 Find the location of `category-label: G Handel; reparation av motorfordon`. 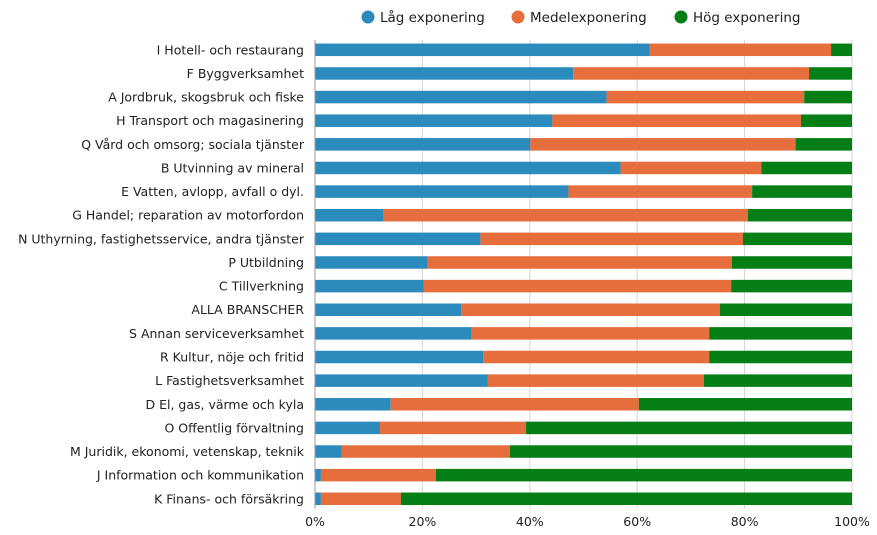

category-label: G Handel; reparation av motorfordon is located at coordinates (188, 215).